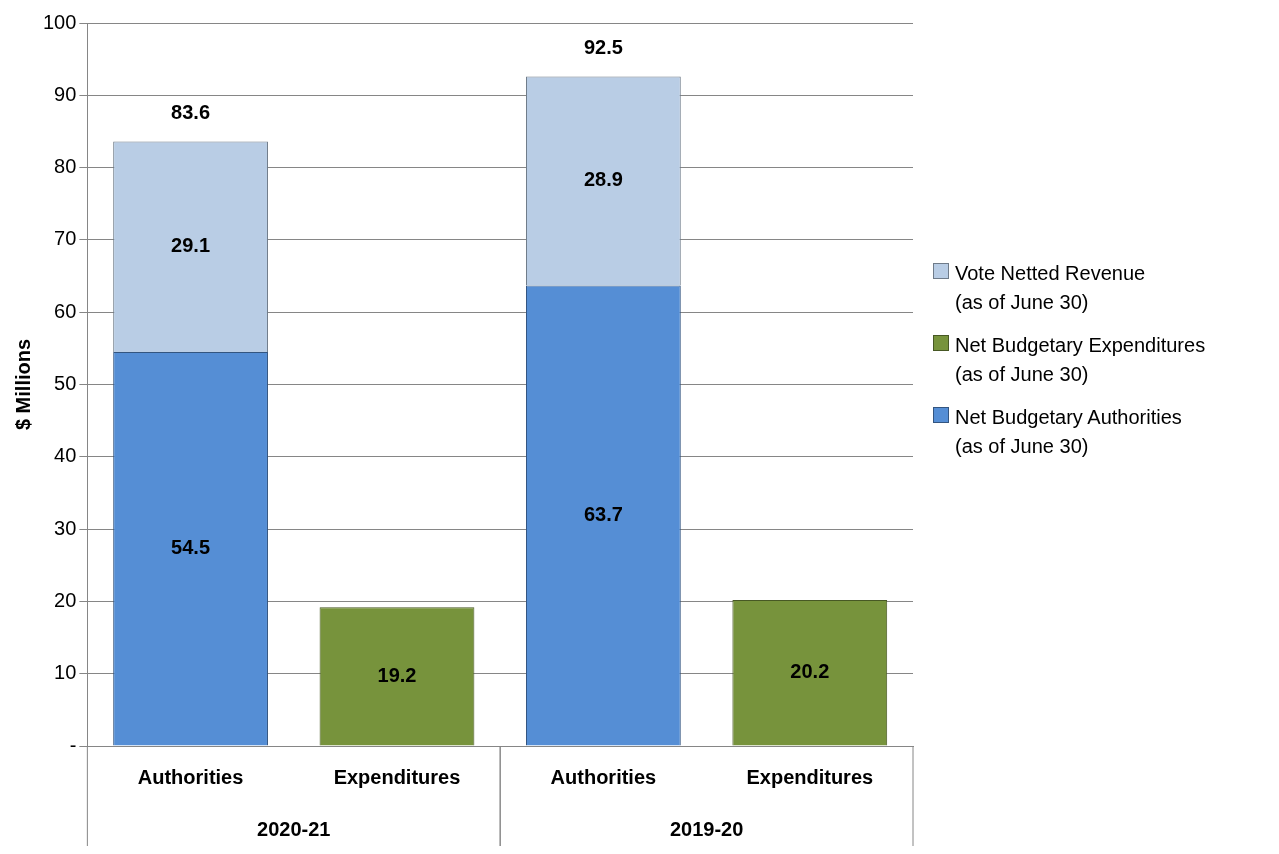 Image resolution: width=1279 pixels, height=854 pixels. I want to click on y-tick-label: 50, so click(65, 383).